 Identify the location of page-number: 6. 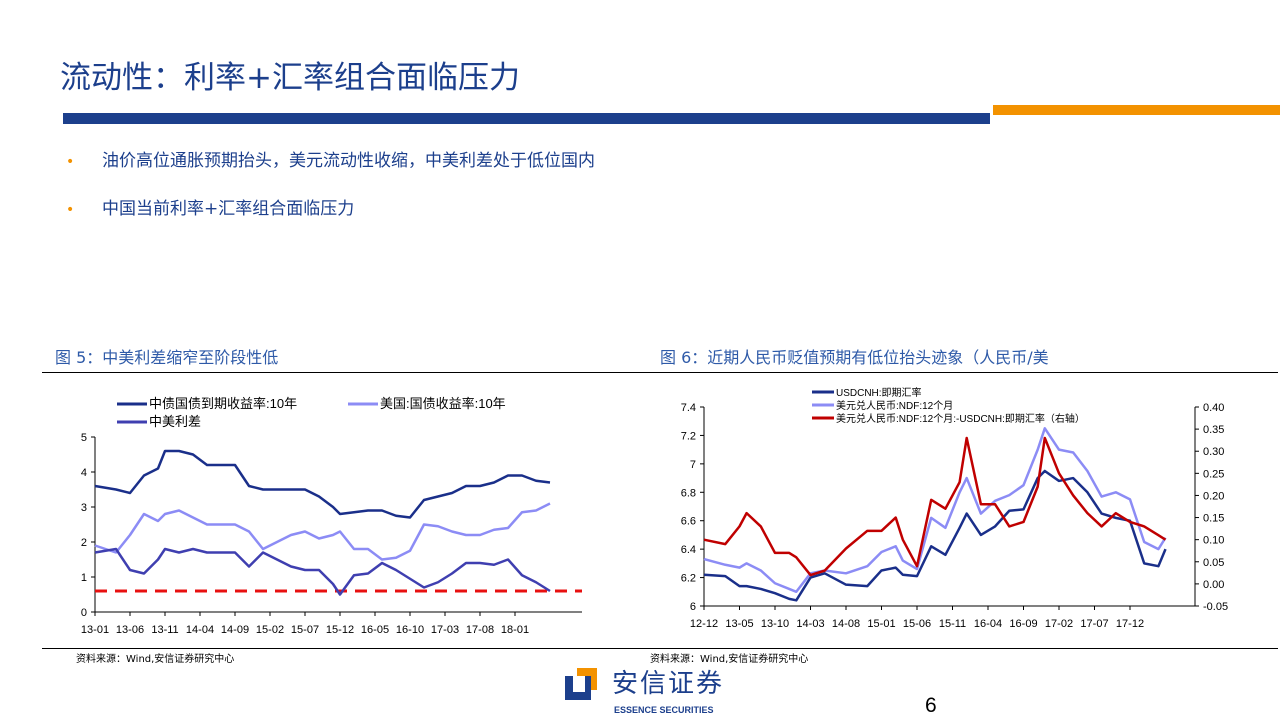
(931, 705).